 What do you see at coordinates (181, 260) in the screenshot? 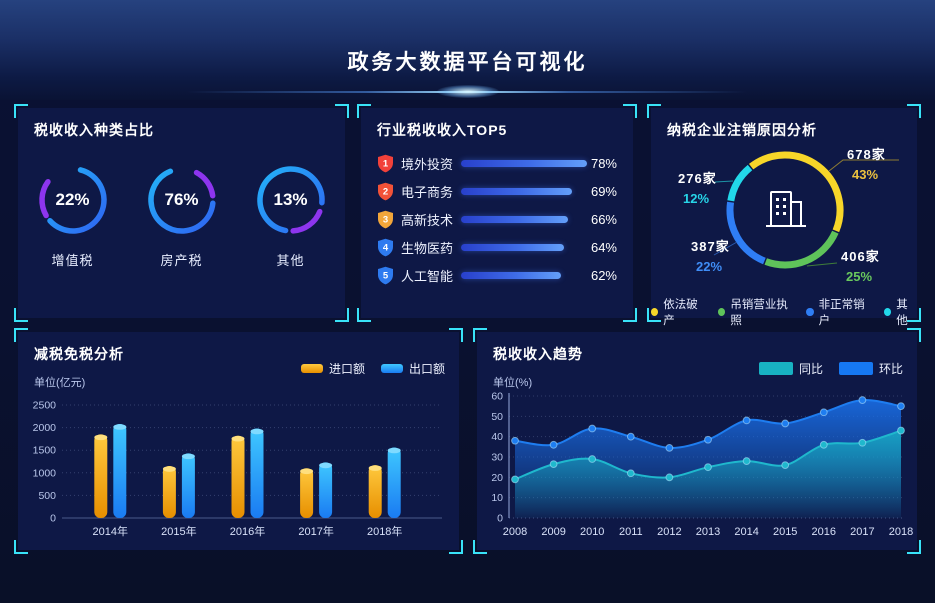
I see `ring-label: 房产税` at bounding box center [181, 260].